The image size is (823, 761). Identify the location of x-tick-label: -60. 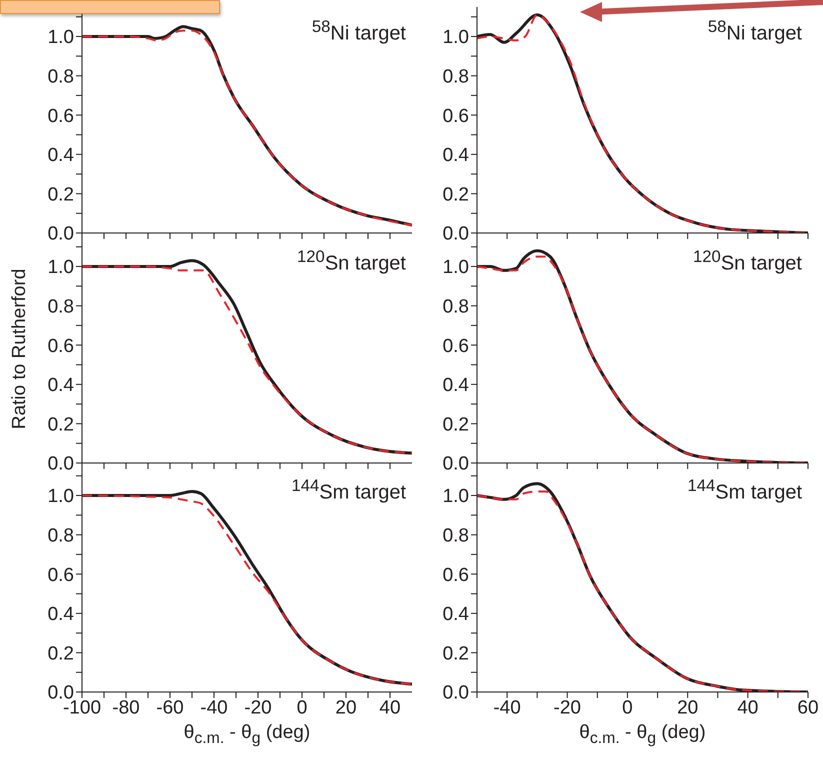
(170, 707).